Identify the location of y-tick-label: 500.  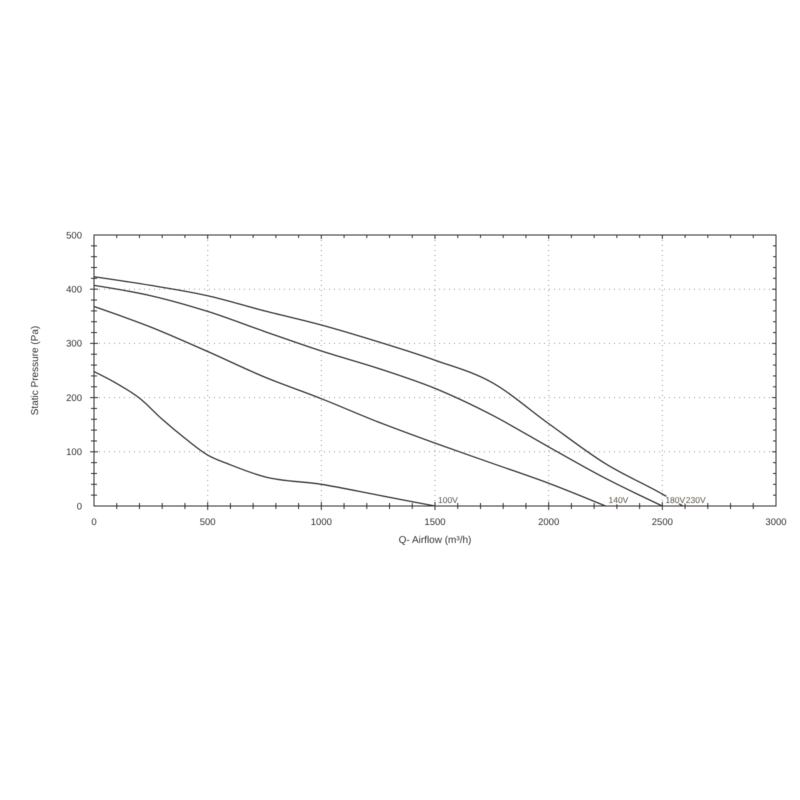
(74, 236).